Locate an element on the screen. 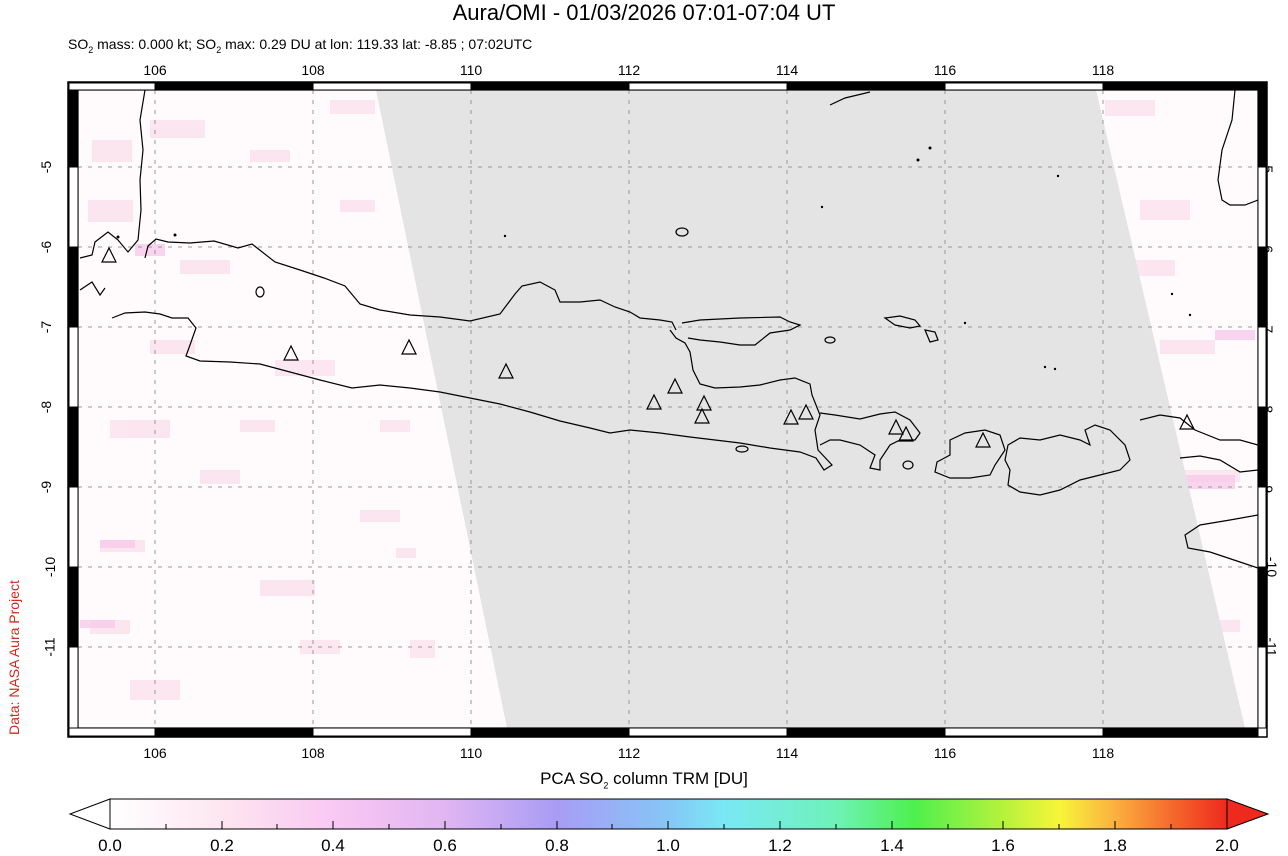 This screenshot has width=1288, height=856. colorbar-tick-label: 0.8 is located at coordinates (557, 845).